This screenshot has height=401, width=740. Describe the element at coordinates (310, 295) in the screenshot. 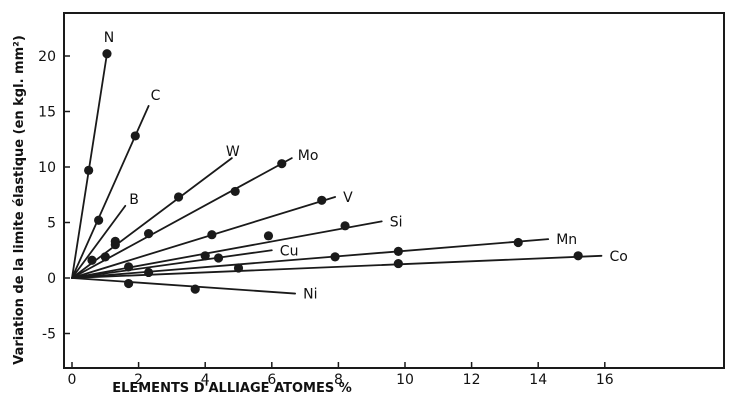

I see `series-label-ni: Ni` at that location.